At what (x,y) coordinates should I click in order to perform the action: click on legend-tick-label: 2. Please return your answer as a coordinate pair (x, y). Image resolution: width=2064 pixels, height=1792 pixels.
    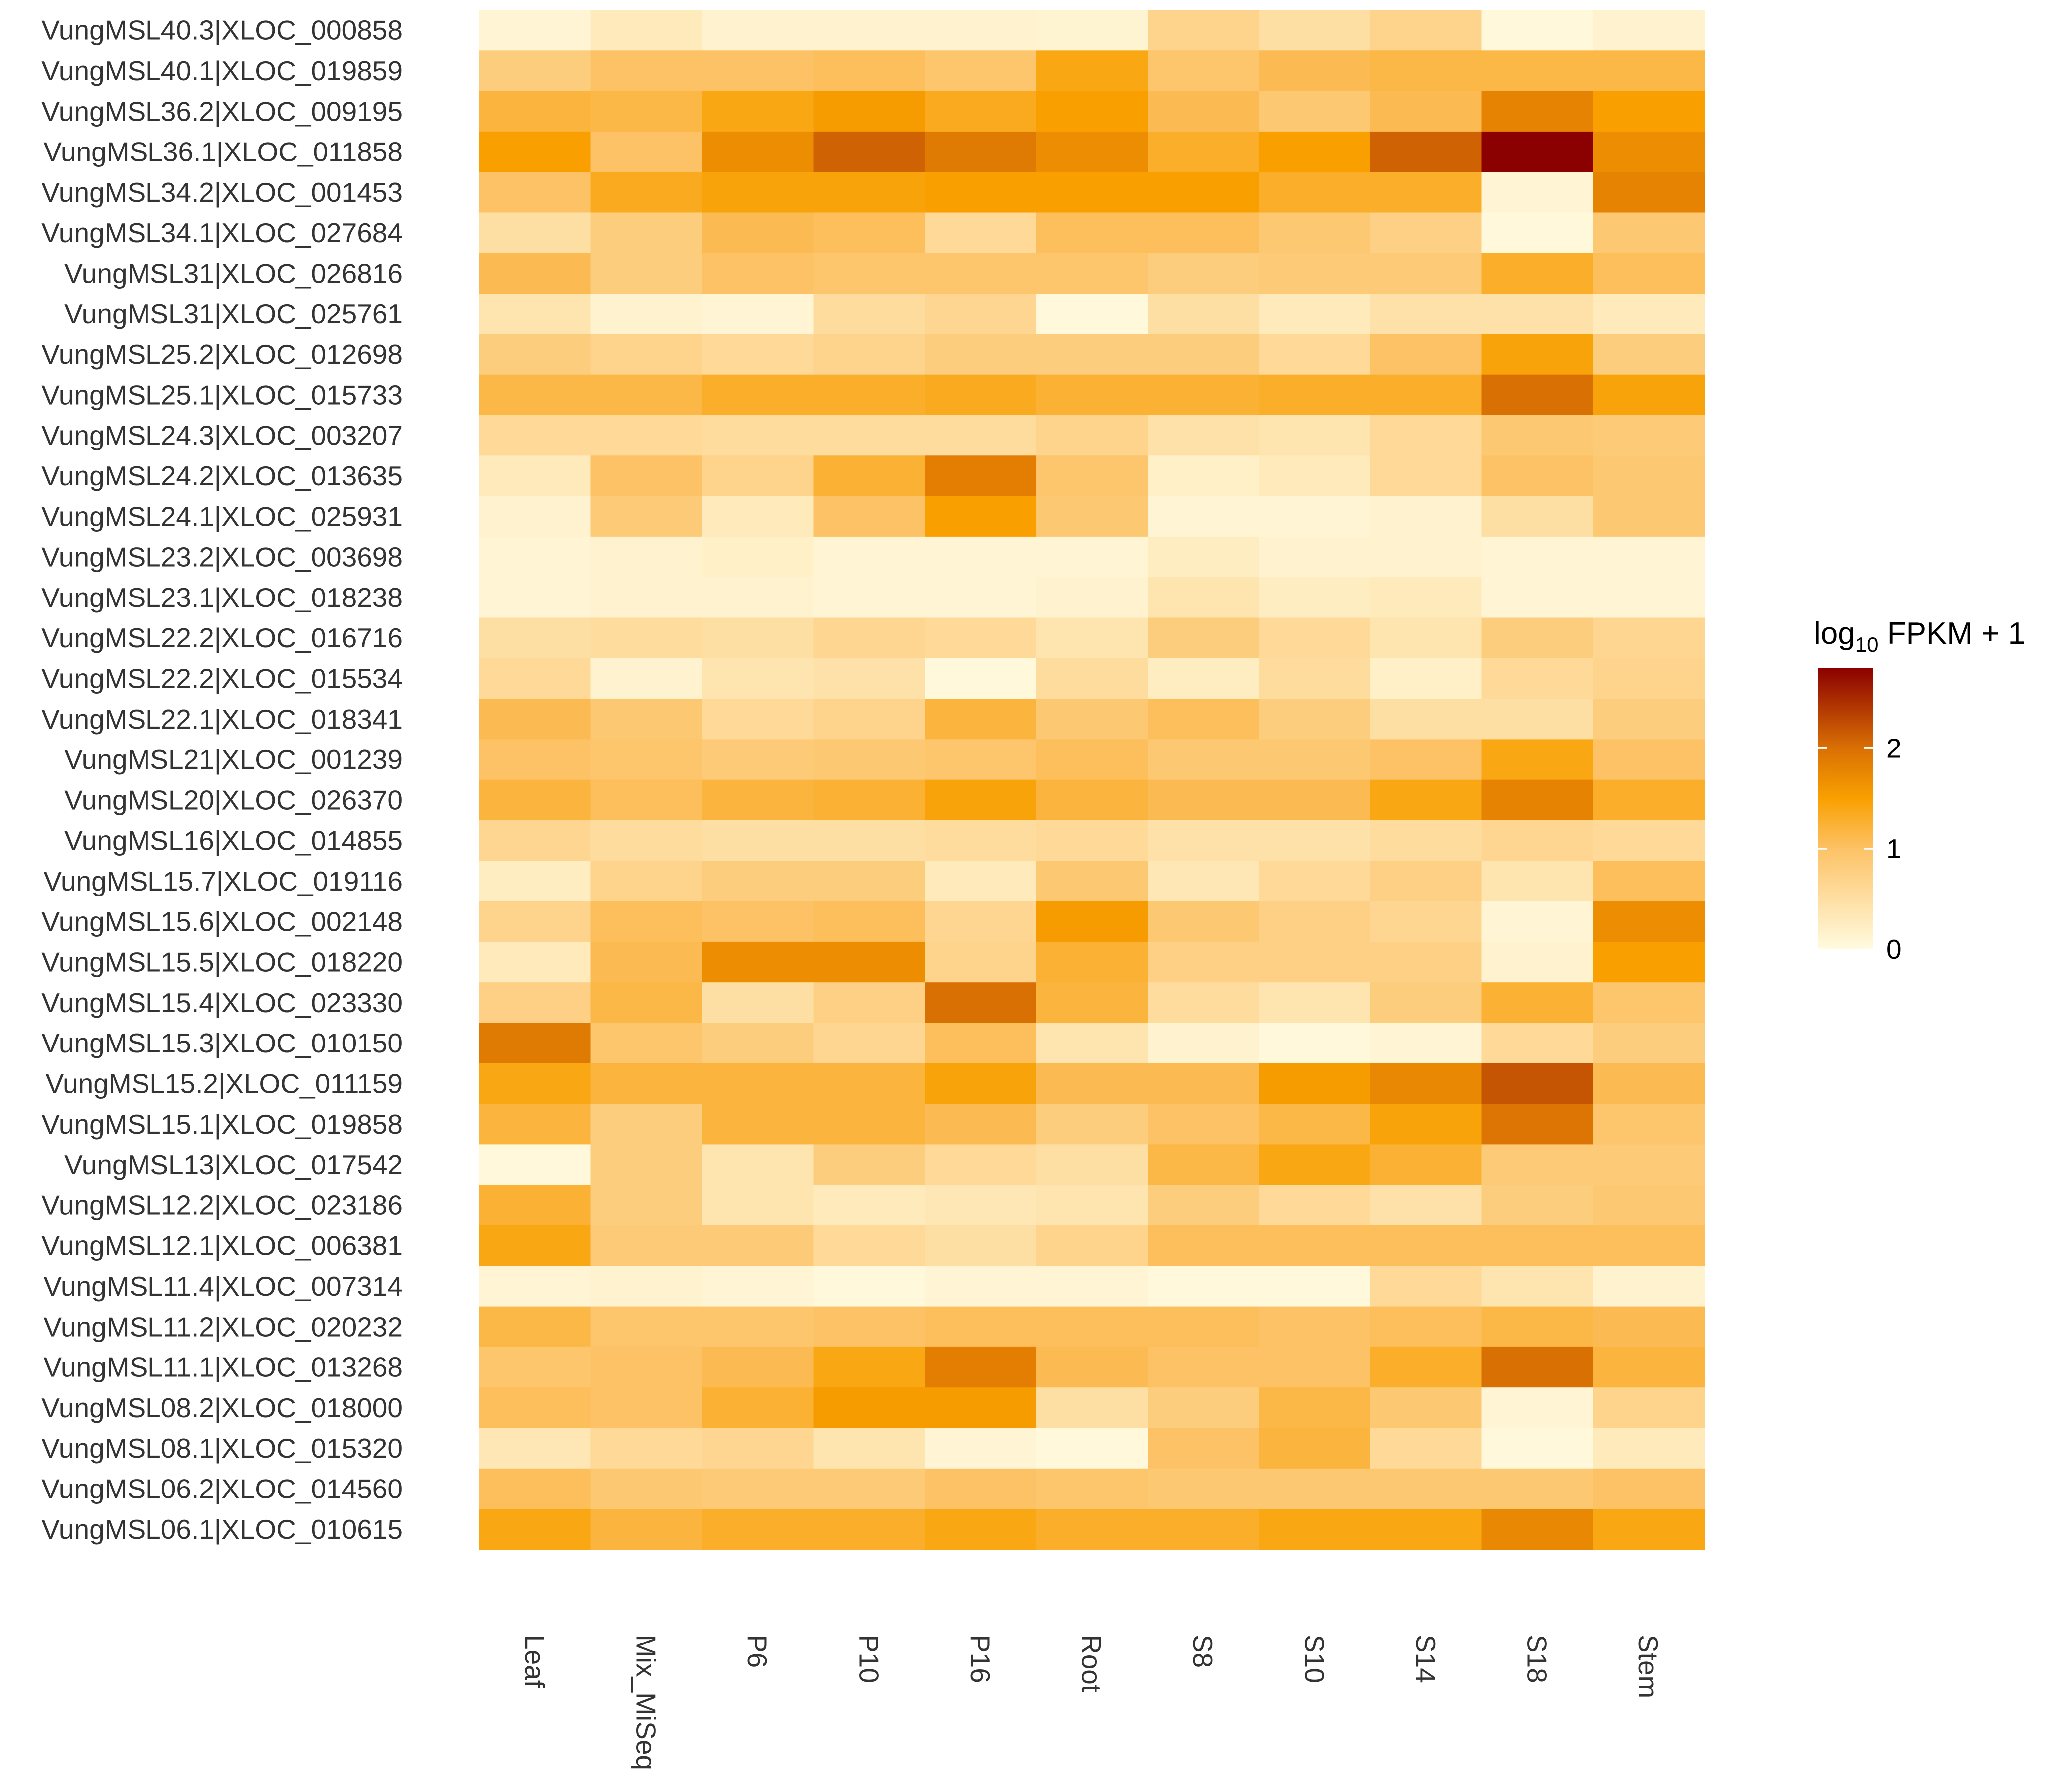
    Looking at the image, I should click on (1894, 748).